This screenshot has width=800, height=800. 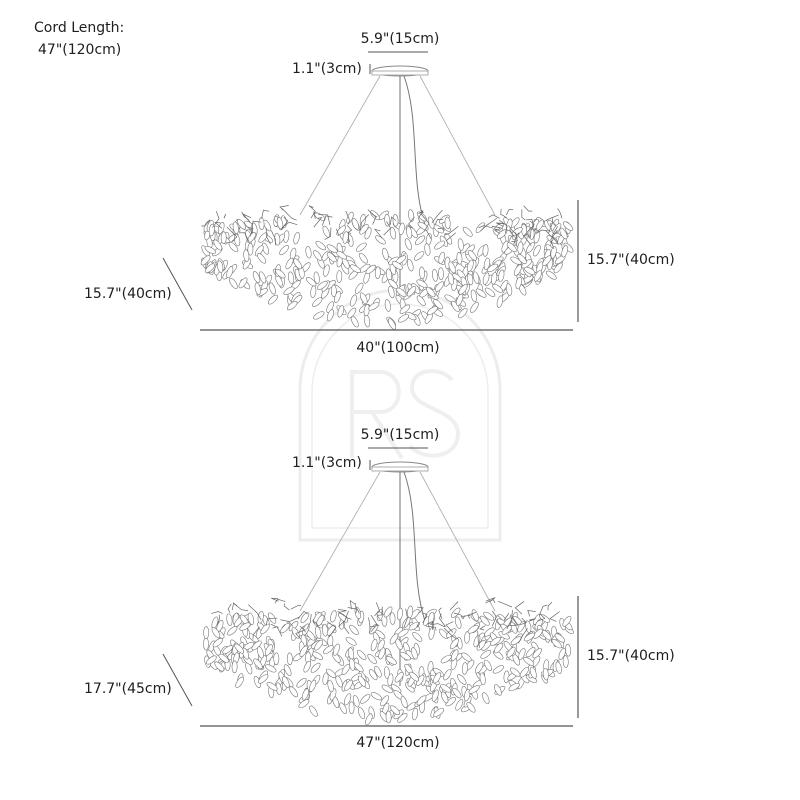 I want to click on canopy-plate, so click(x=400, y=73).